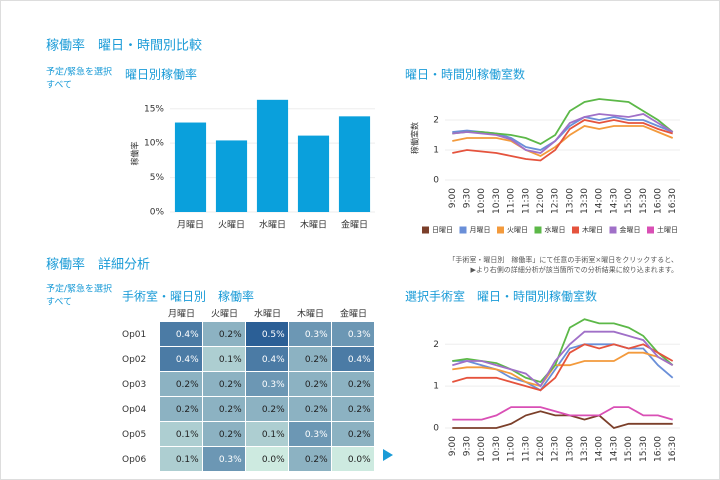  What do you see at coordinates (98, 265) in the screenshot?
I see `section-title: 稼働率 詳細分析` at bounding box center [98, 265].